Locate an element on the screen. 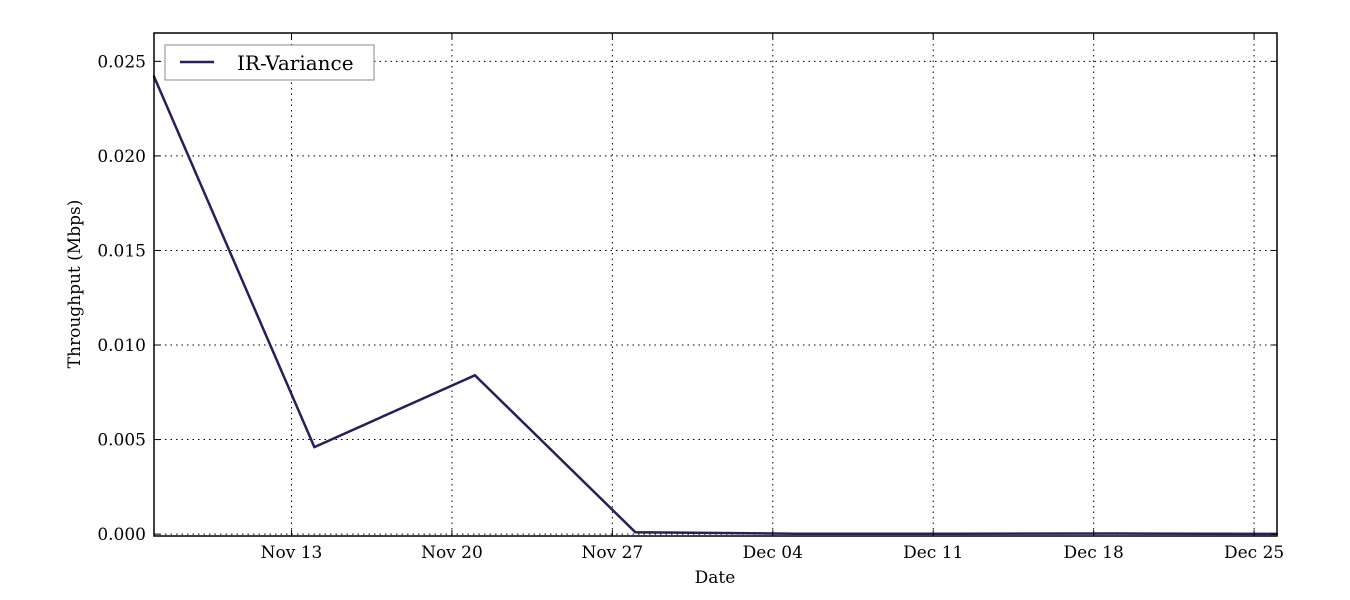 This screenshot has height=600, width=1350. x-tick-label: Nov 20 is located at coordinates (452, 553).